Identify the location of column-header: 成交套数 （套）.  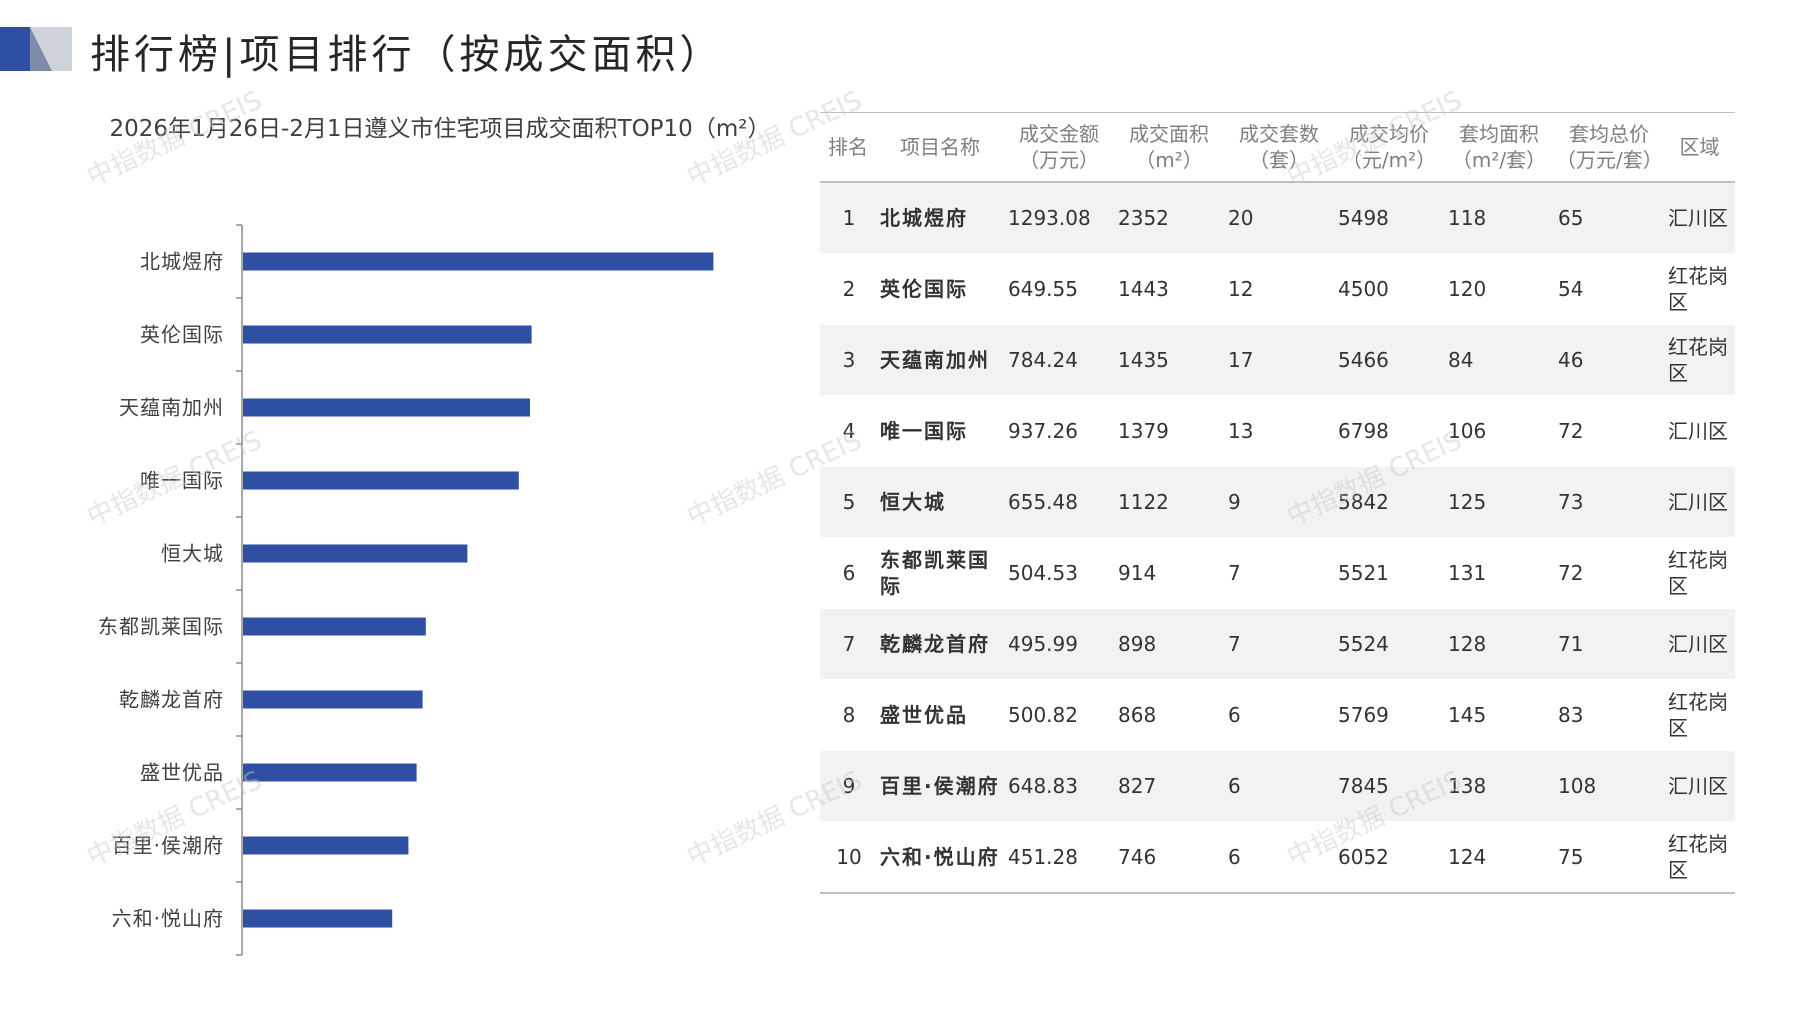
(1279, 148).